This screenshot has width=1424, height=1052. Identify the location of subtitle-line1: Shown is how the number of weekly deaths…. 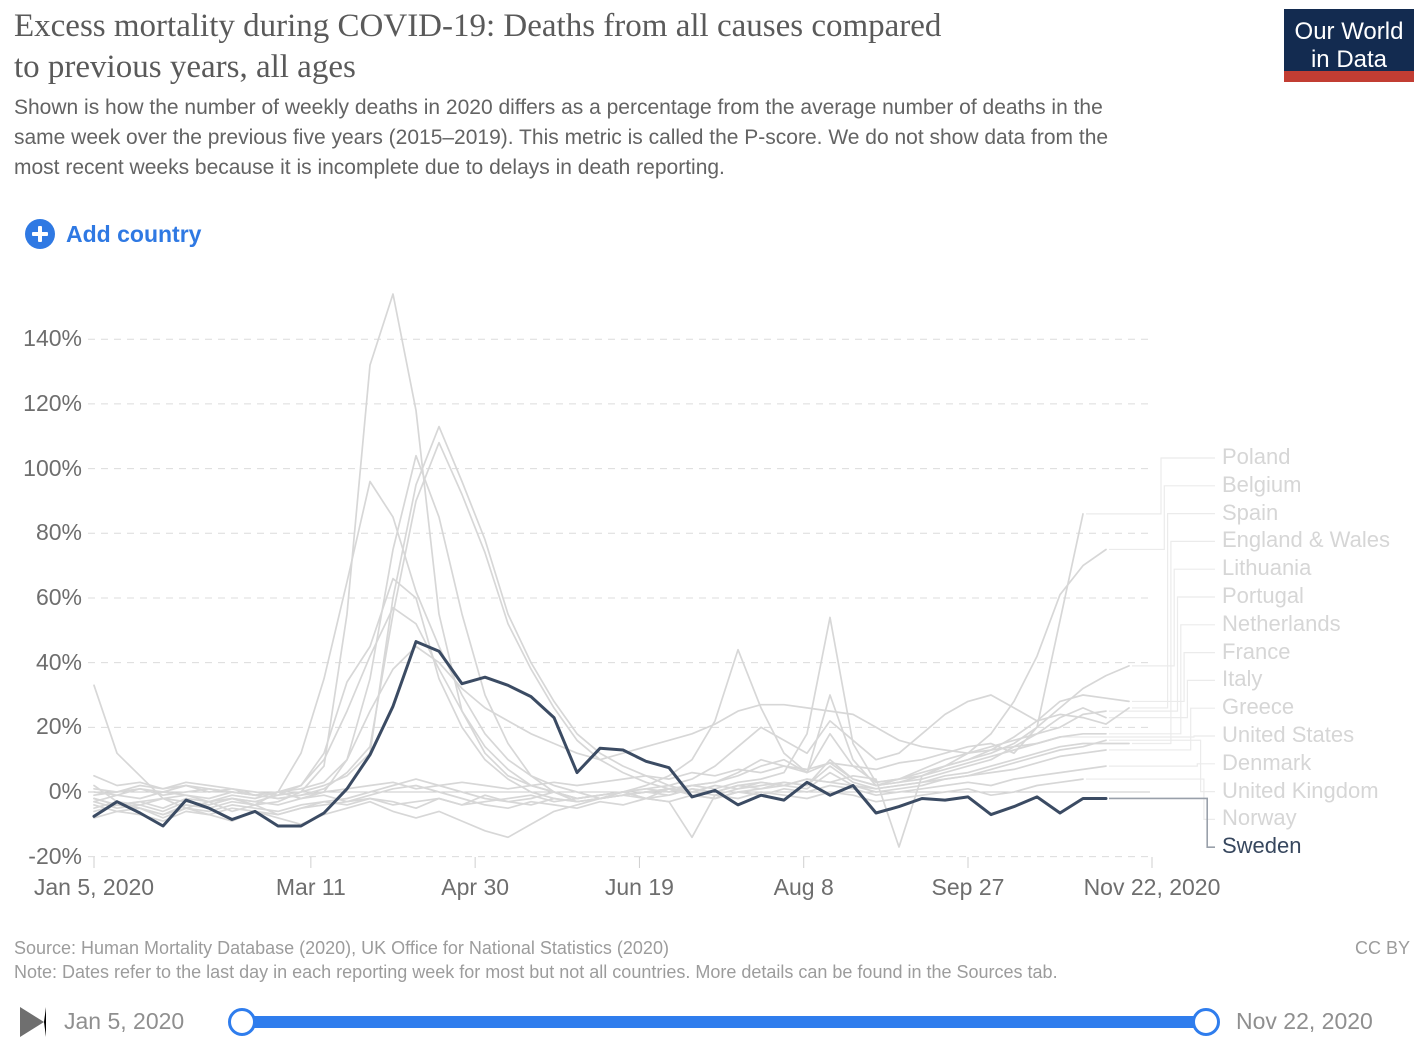
(558, 107).